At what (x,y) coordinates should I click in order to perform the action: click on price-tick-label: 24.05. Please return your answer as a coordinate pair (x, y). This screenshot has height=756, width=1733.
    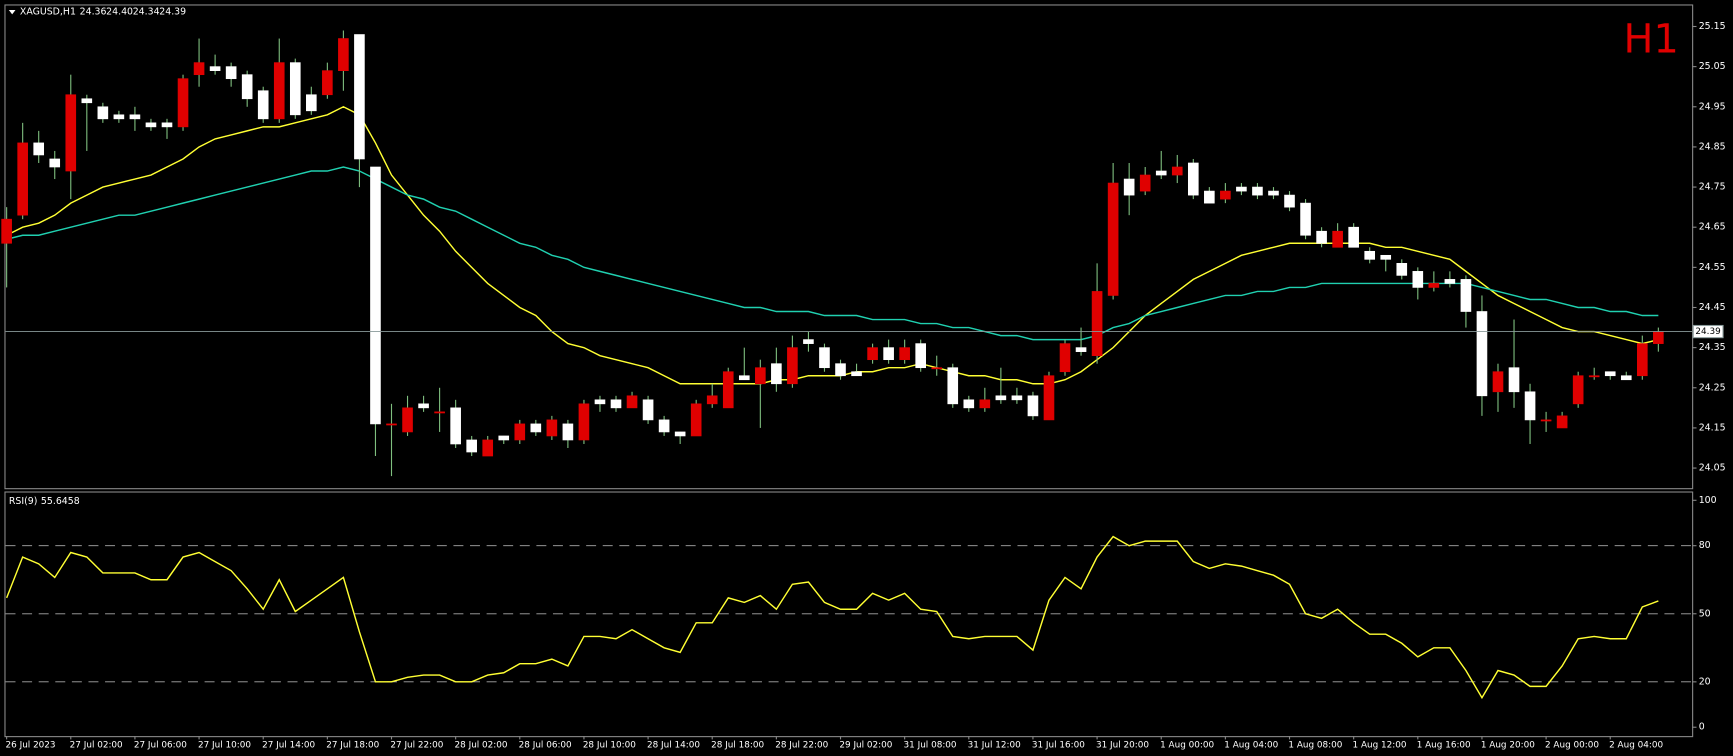
    Looking at the image, I should click on (1712, 468).